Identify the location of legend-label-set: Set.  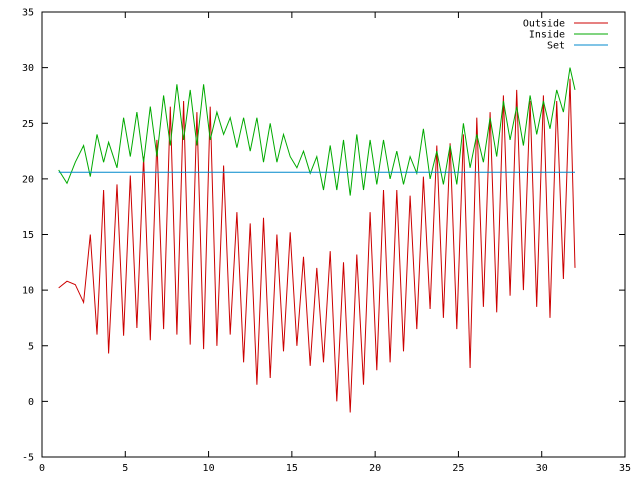
(556, 46).